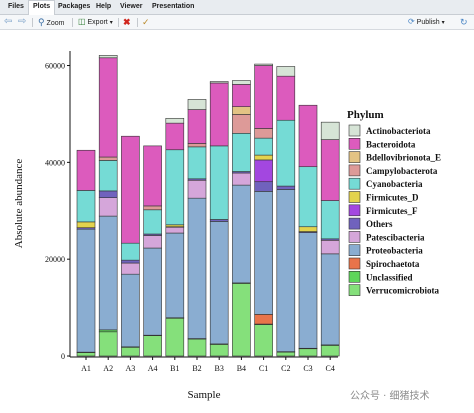 This screenshot has height=413, width=474. What do you see at coordinates (392, 211) in the screenshot?
I see `legend-label: Firmicutes_F` at bounding box center [392, 211].